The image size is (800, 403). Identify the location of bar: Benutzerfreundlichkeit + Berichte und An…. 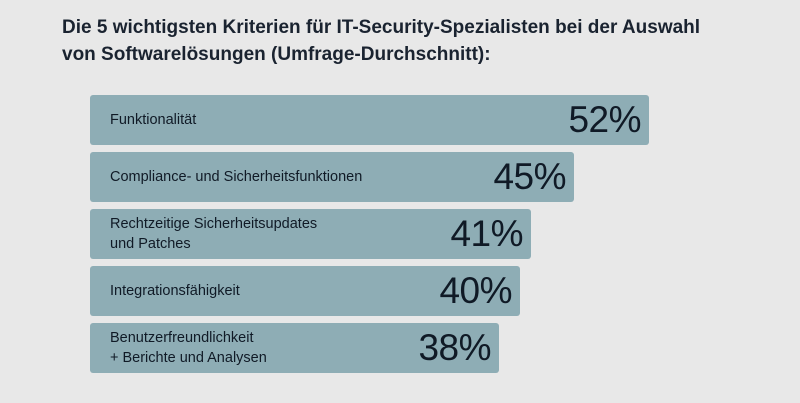
(294, 348).